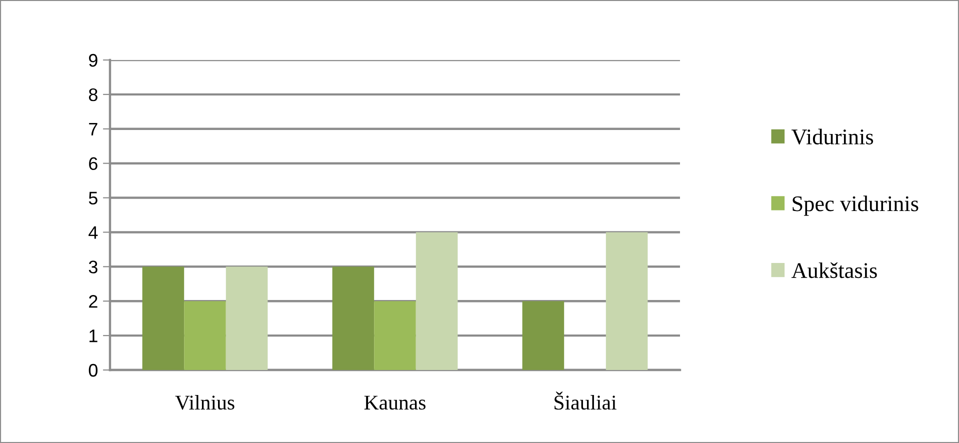 Image resolution: width=959 pixels, height=443 pixels. What do you see at coordinates (833, 136) in the screenshot?
I see `legend-label: Vidurinis` at bounding box center [833, 136].